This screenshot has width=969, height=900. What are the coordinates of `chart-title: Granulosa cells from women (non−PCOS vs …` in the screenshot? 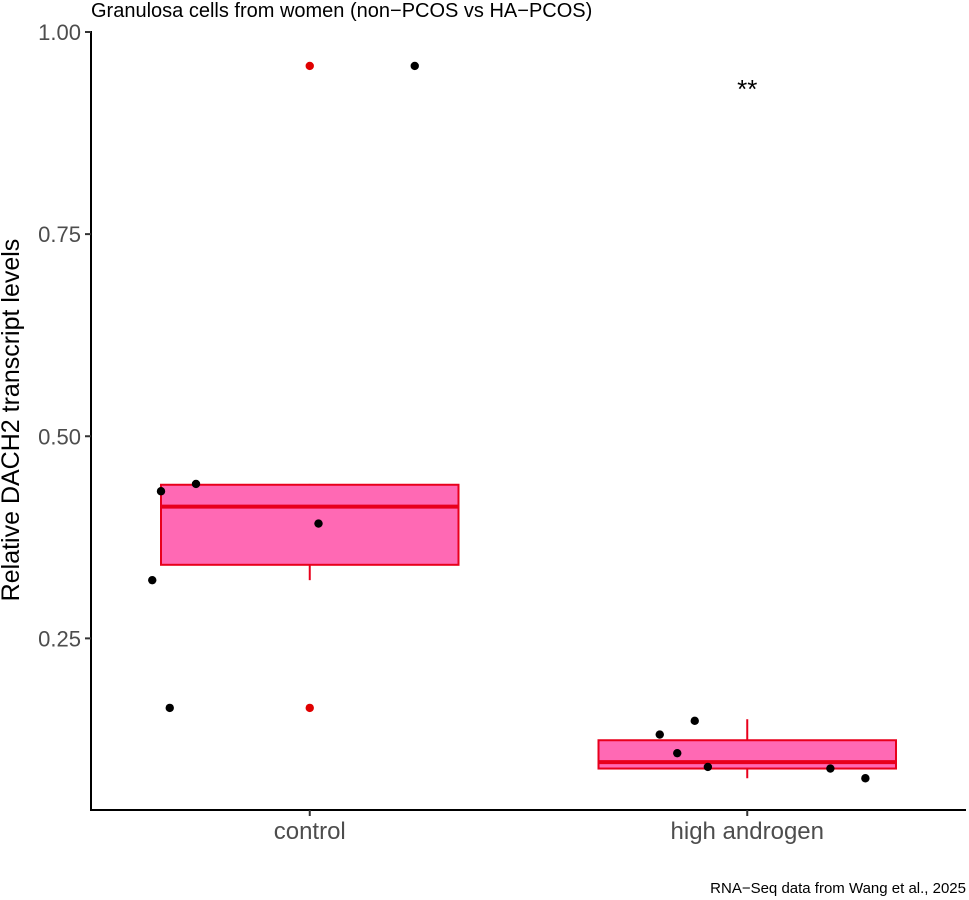 It's located at (341, 11).